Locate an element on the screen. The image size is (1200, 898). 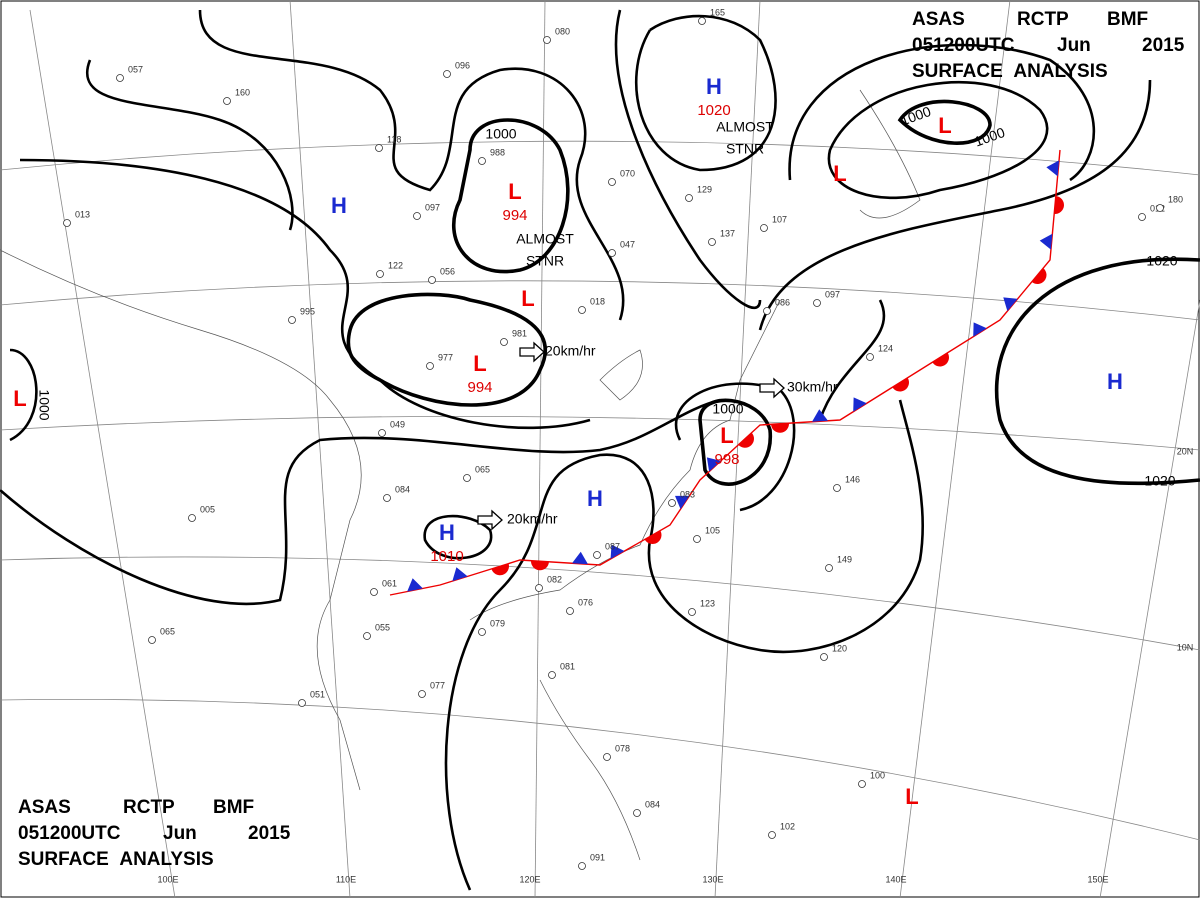
station-pressure: 083 is located at coordinates (687, 494).